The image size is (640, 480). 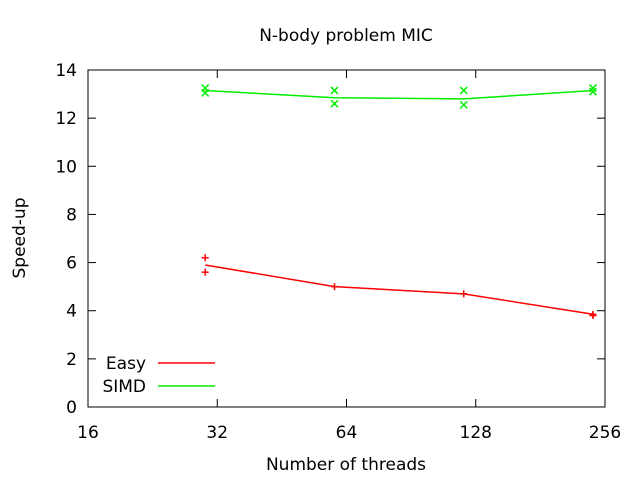 What do you see at coordinates (71, 215) in the screenshot?
I see `y-tick-label: 8` at bounding box center [71, 215].